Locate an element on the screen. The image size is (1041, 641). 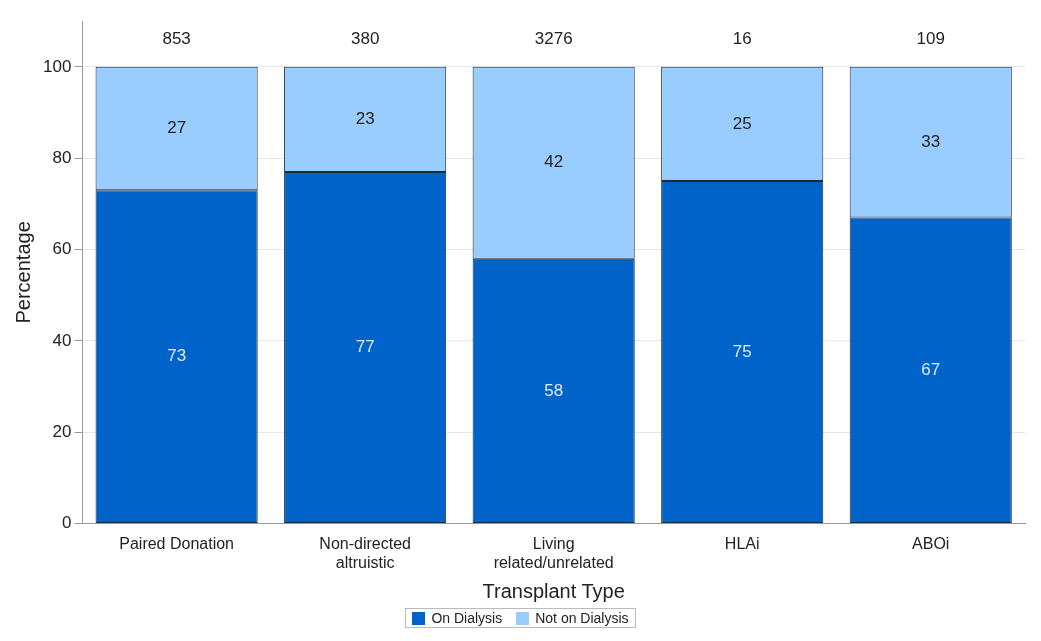
legend-label: On Dialysis is located at coordinates (467, 618).